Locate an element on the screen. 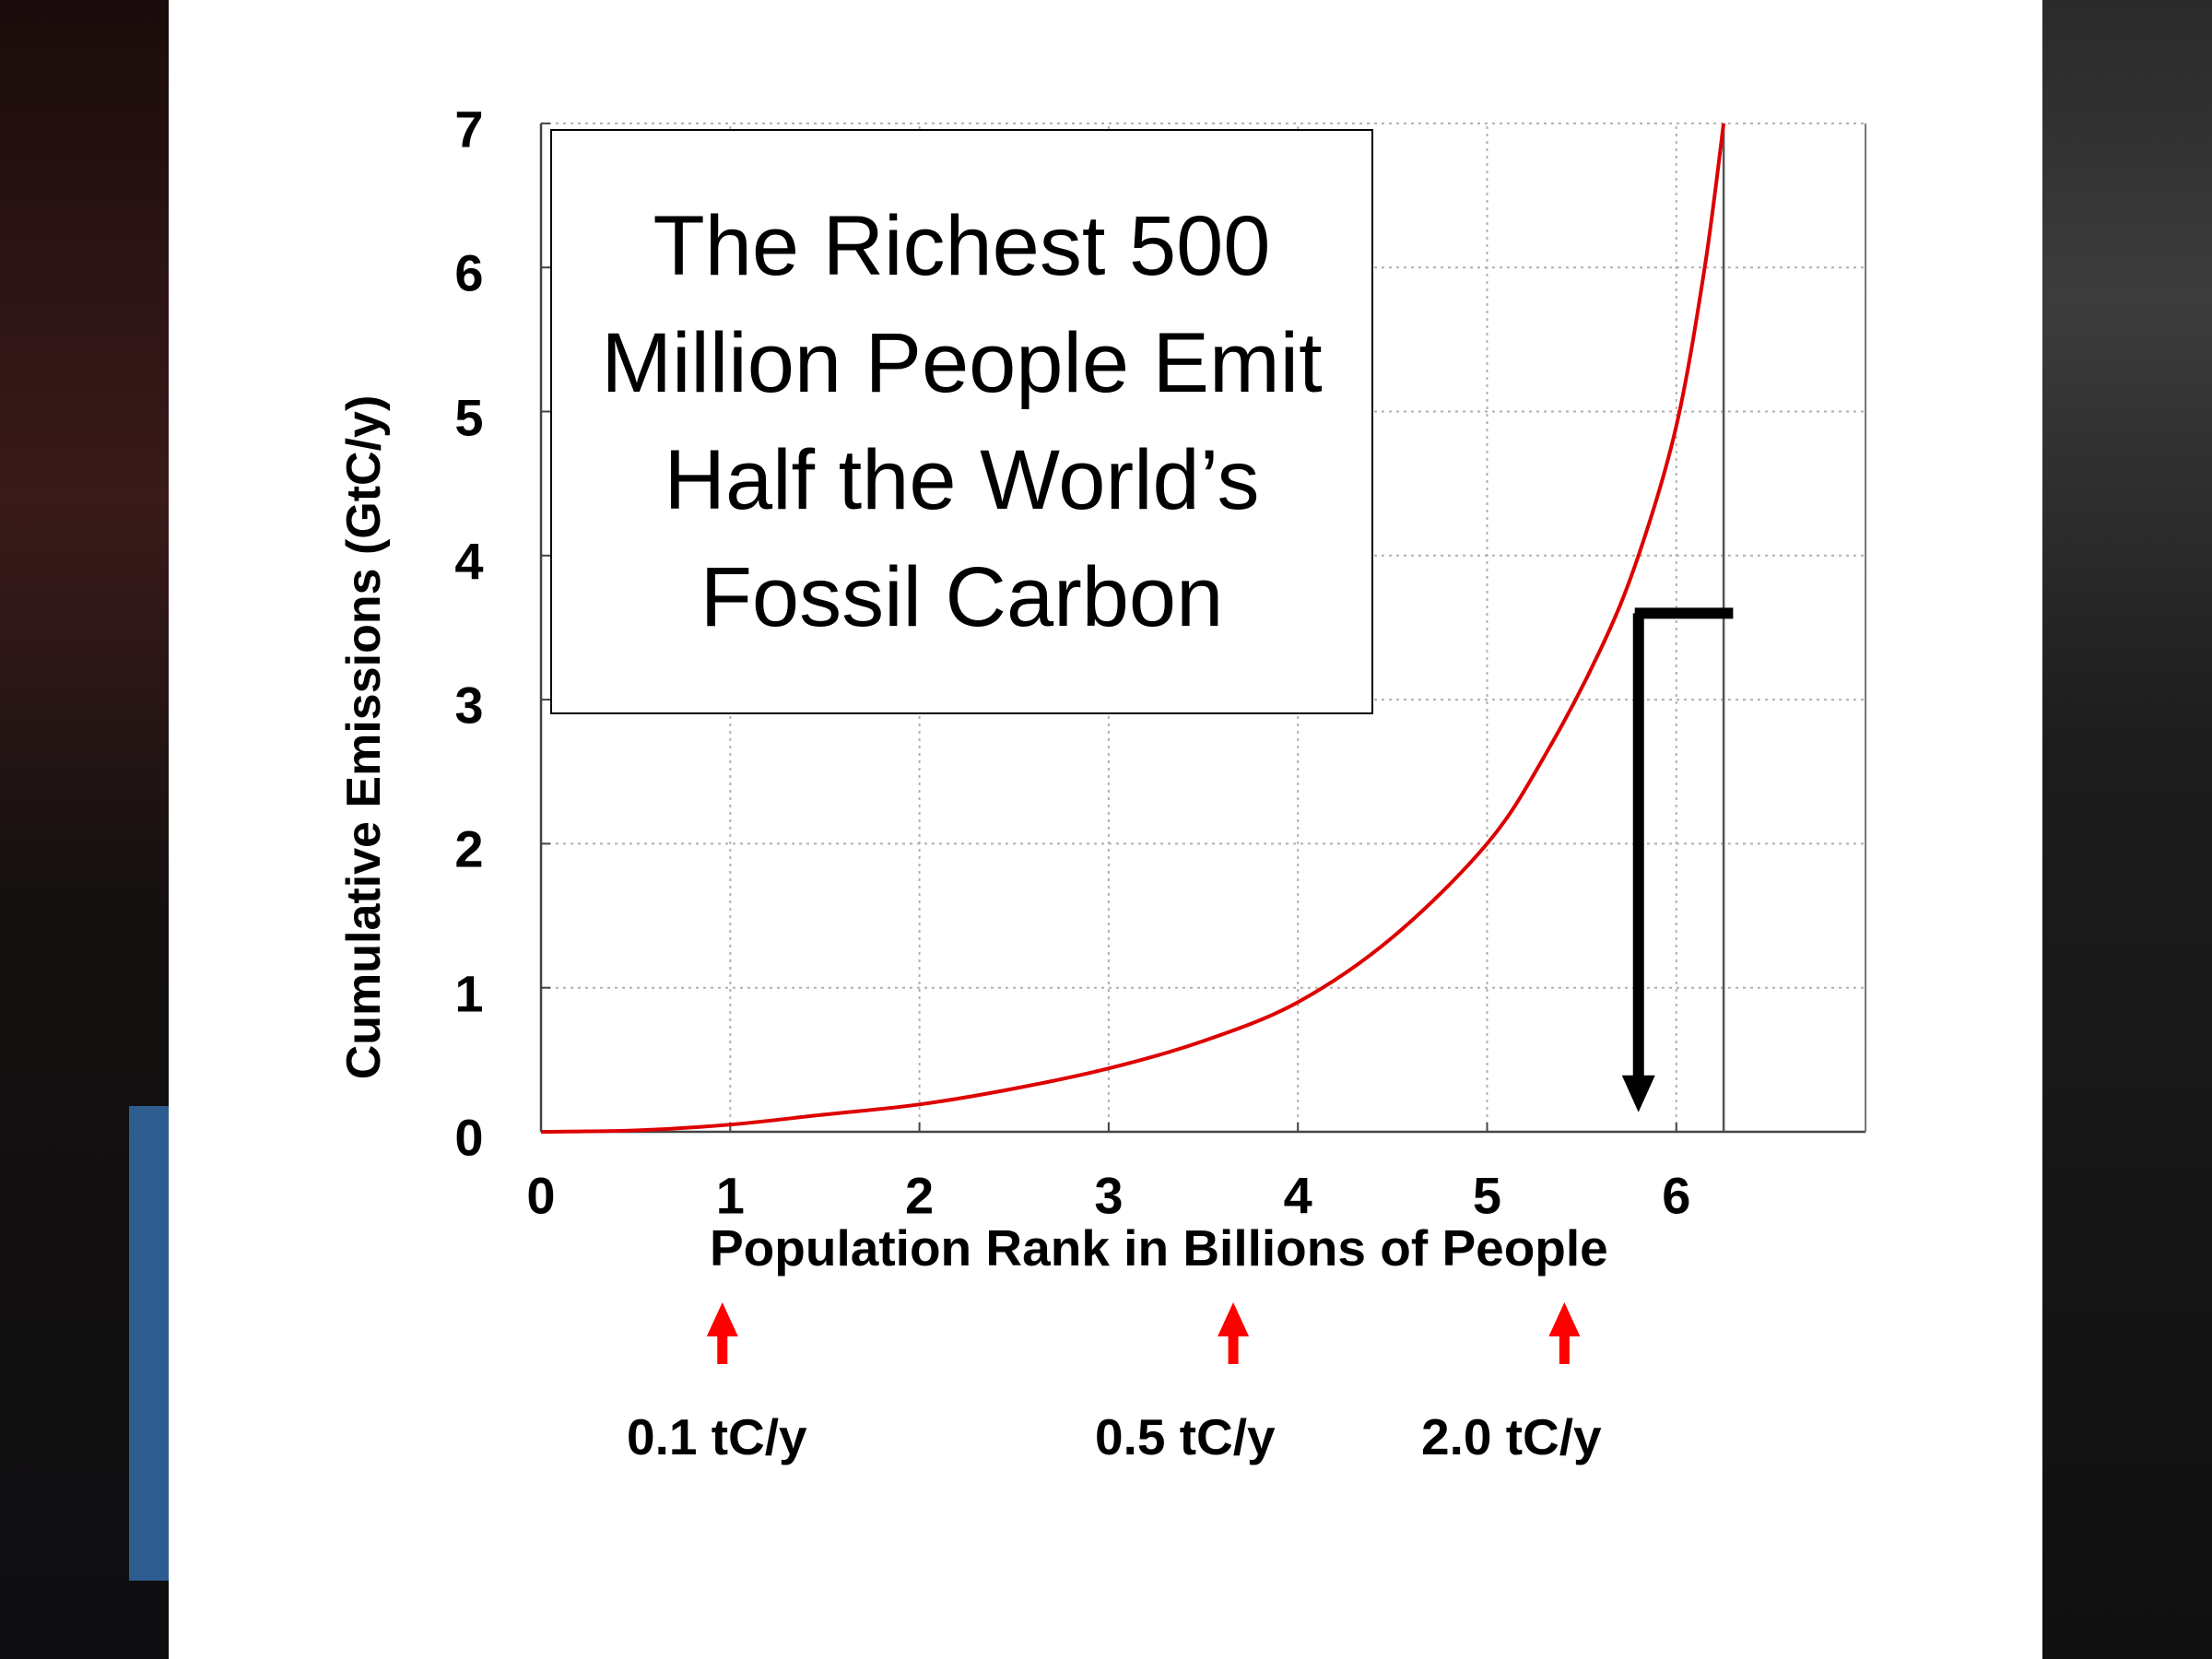  x-tick-label: 2 is located at coordinates (920, 1195).